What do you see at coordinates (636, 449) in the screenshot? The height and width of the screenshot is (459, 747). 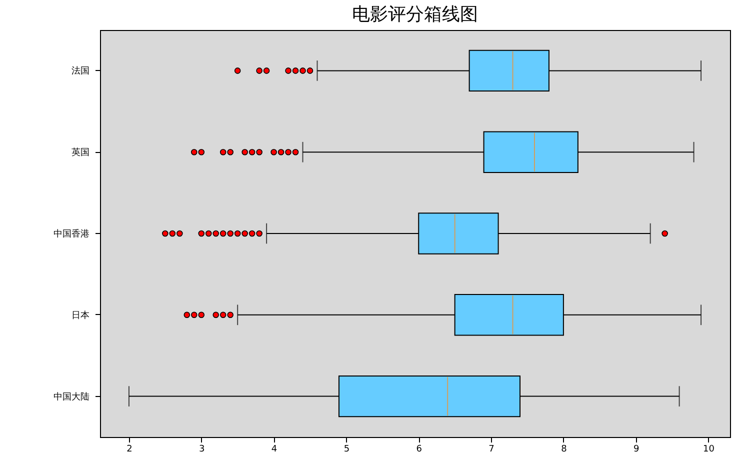 I see `x-tick-label: 9` at bounding box center [636, 449].